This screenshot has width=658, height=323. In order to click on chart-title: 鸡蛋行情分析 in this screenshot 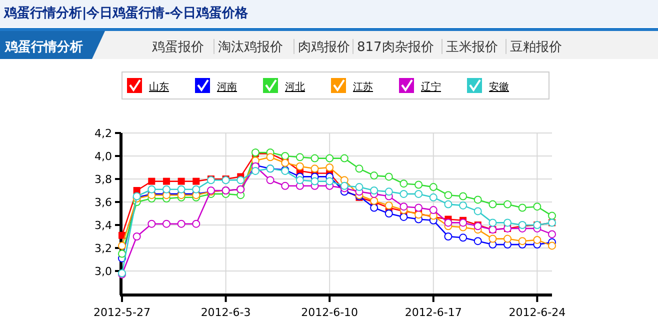, I will do `click(43, 47)`.